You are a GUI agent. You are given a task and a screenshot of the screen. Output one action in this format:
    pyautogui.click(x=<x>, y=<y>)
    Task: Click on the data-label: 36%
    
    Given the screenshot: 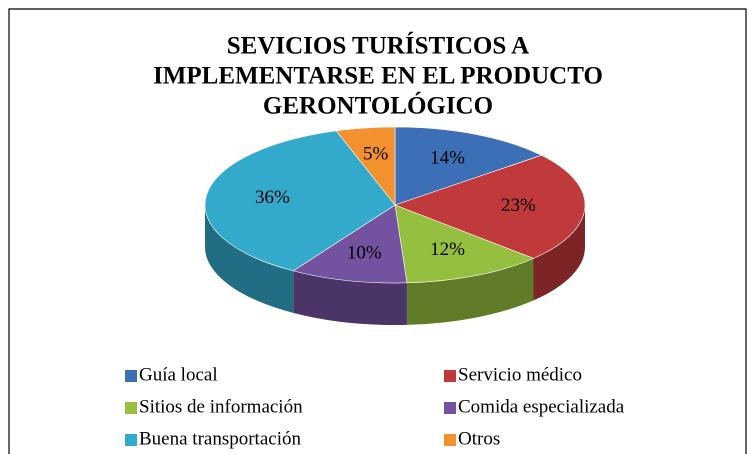 What is the action you would take?
    pyautogui.click(x=272, y=197)
    